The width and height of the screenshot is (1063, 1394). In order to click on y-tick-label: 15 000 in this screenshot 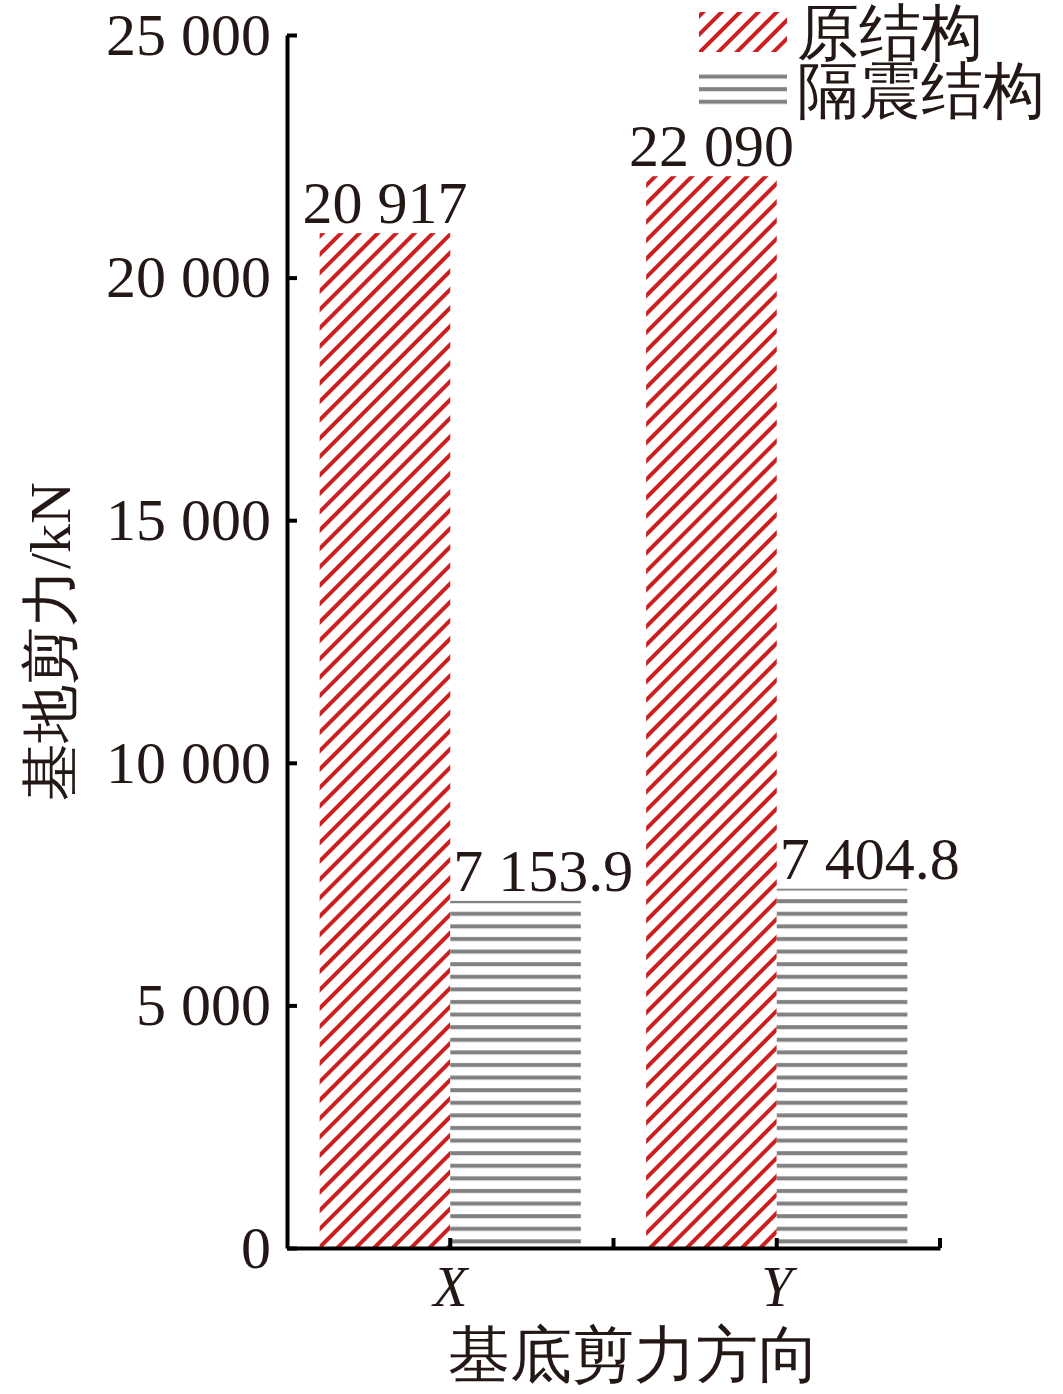, I will do `click(188, 519)`.